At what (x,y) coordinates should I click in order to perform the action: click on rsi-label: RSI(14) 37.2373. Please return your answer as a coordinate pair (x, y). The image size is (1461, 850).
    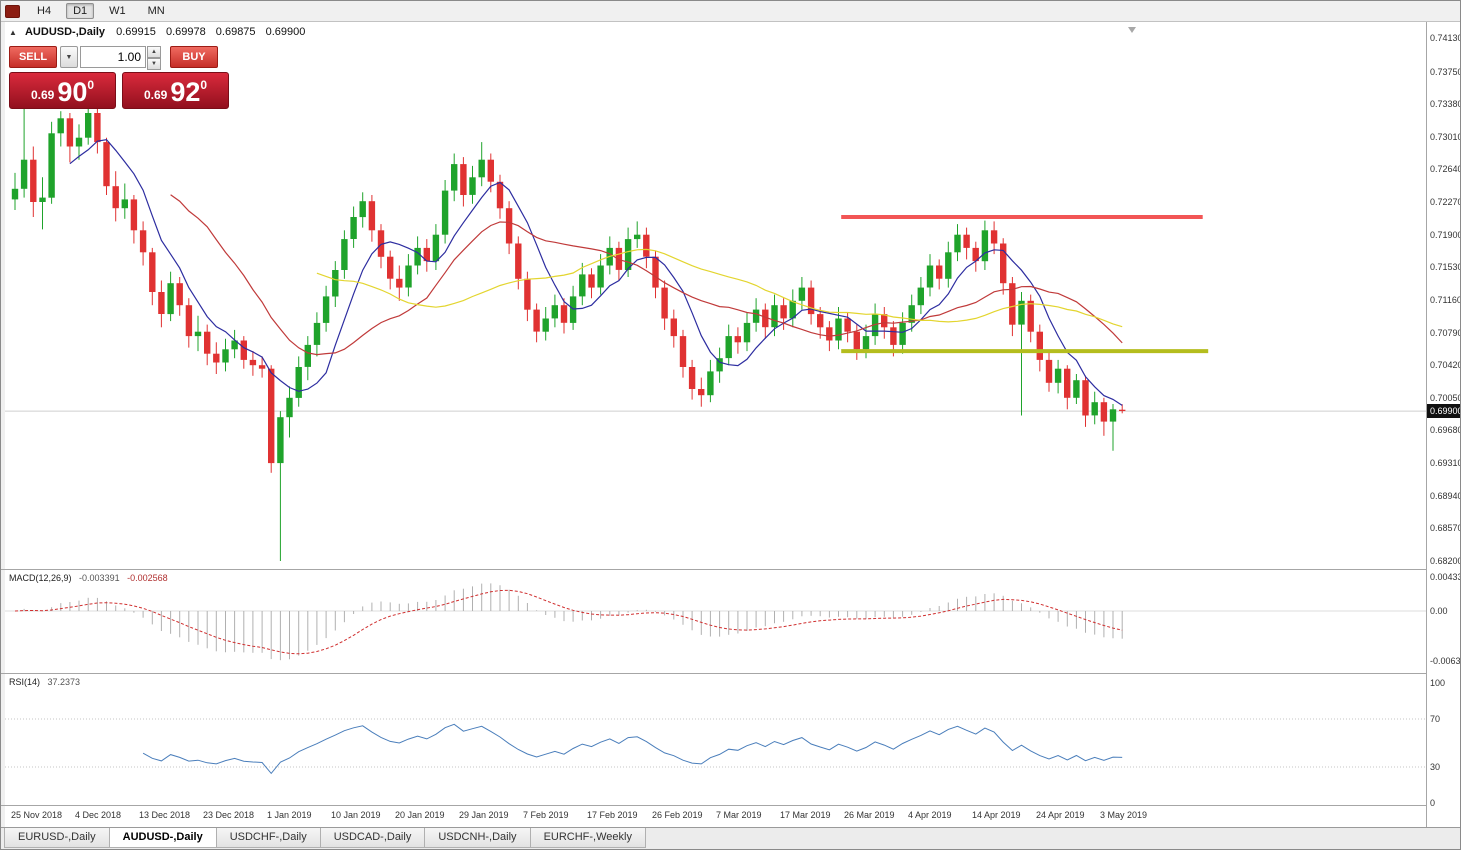
    Looking at the image, I should click on (44, 682).